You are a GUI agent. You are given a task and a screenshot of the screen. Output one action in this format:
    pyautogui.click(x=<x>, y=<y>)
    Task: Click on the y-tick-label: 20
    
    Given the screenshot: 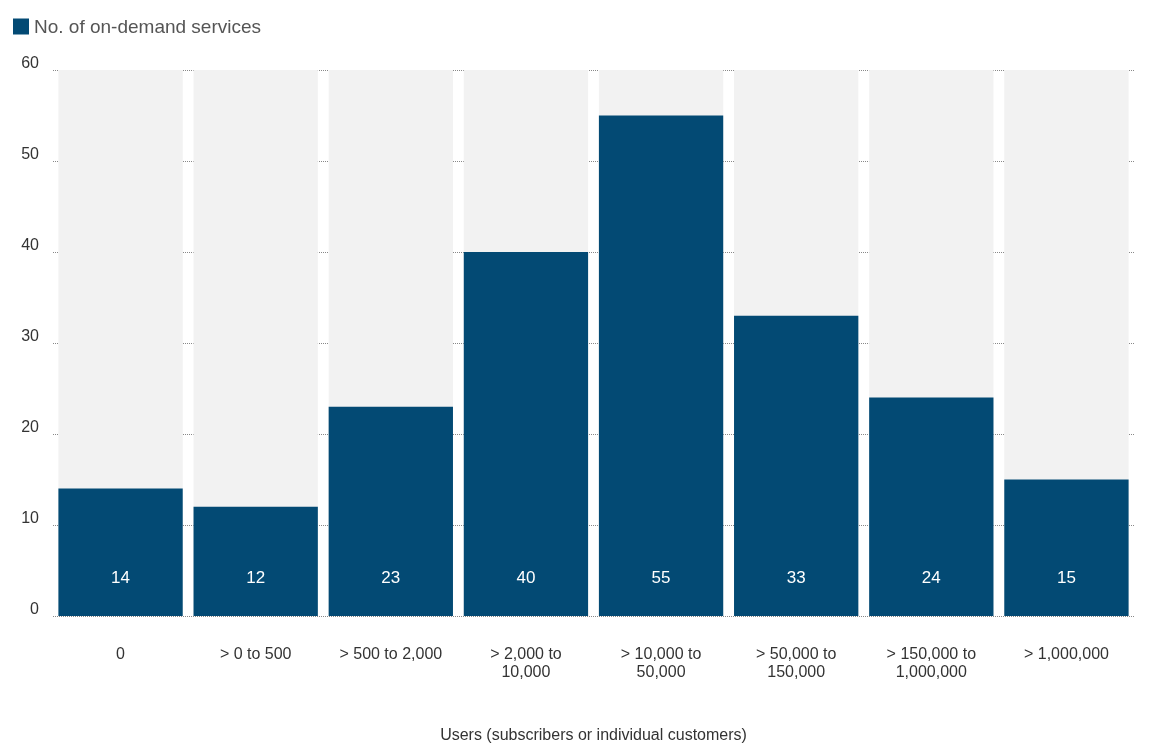 What is the action you would take?
    pyautogui.click(x=30, y=426)
    